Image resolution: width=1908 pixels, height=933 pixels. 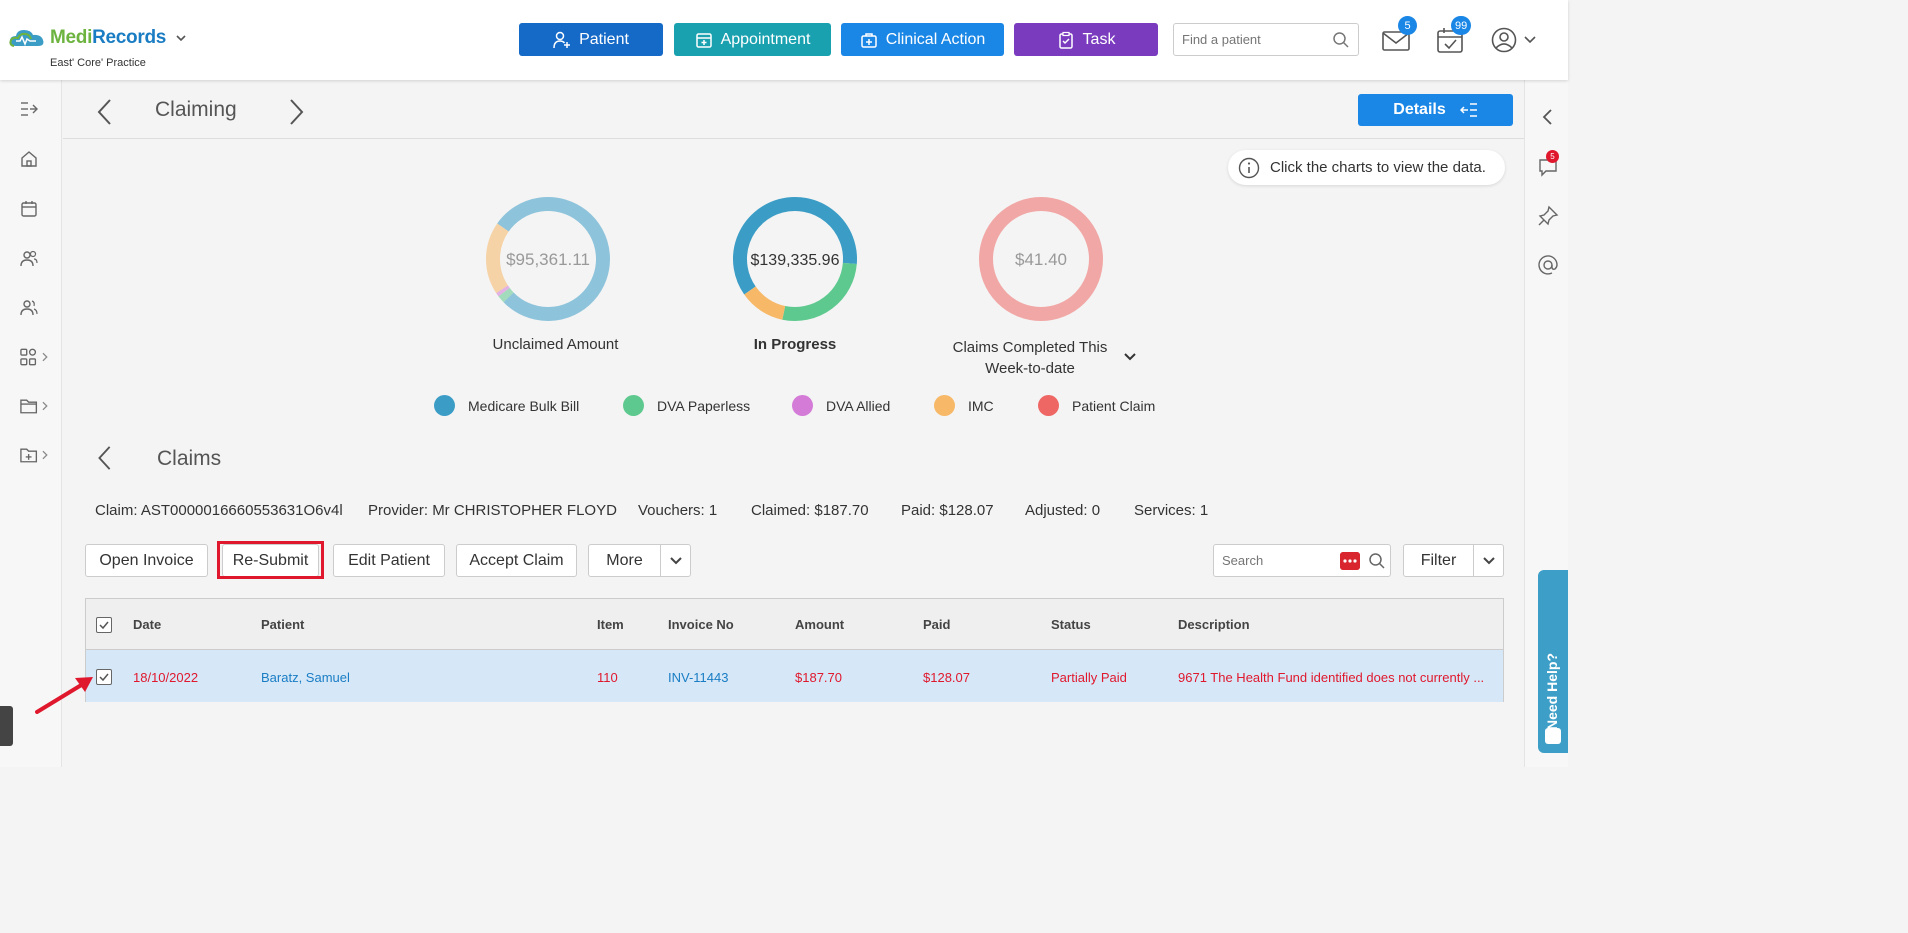 I want to click on left-sidebar, so click(x=31, y=423).